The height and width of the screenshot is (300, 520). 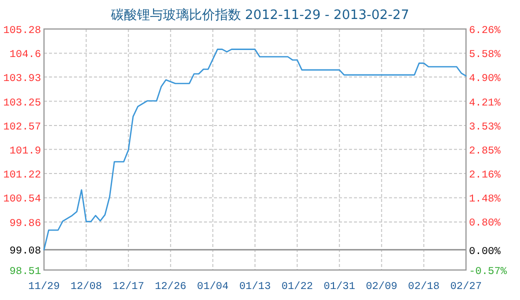 I want to click on y-tick-label: 98.51, so click(x=25, y=272).